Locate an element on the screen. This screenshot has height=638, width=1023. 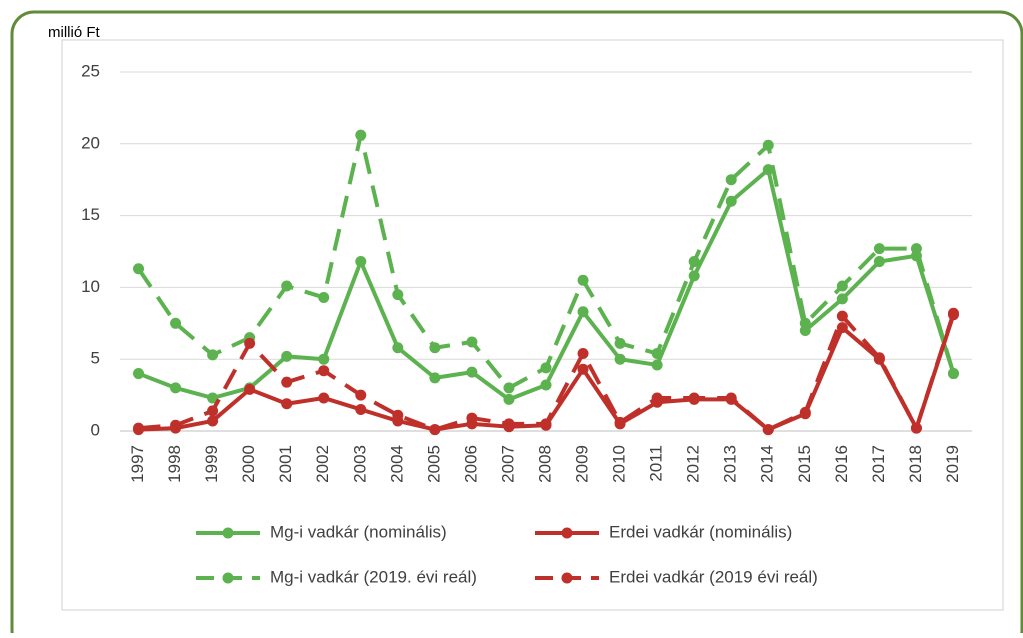
x-tick-label: 2000 is located at coordinates (248, 464).